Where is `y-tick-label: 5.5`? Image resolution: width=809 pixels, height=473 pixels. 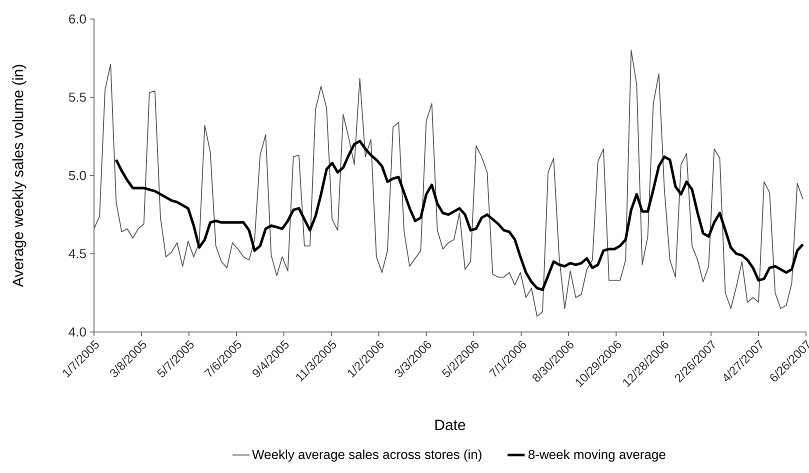 y-tick-label: 5.5 is located at coordinates (77, 97).